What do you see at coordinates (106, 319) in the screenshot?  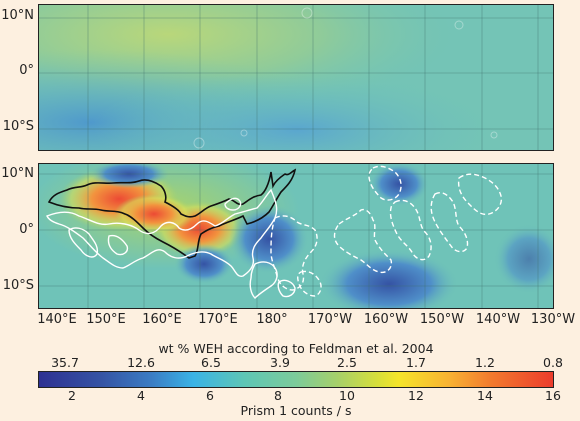 I see `lon-label-150e: 150°E` at bounding box center [106, 319].